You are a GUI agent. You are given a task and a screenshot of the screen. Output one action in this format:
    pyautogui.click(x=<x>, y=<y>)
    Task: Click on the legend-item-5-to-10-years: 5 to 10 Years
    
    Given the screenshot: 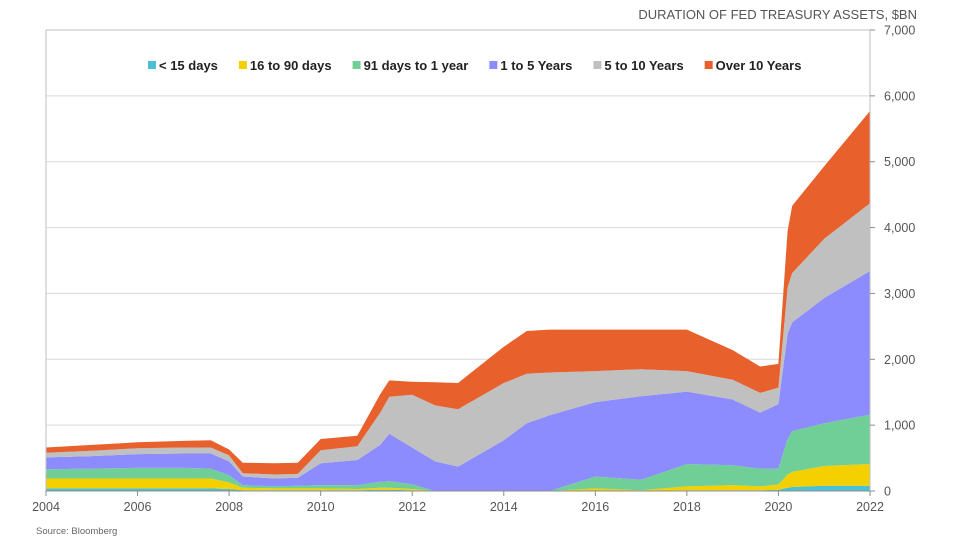 What is the action you would take?
    pyautogui.click(x=638, y=65)
    